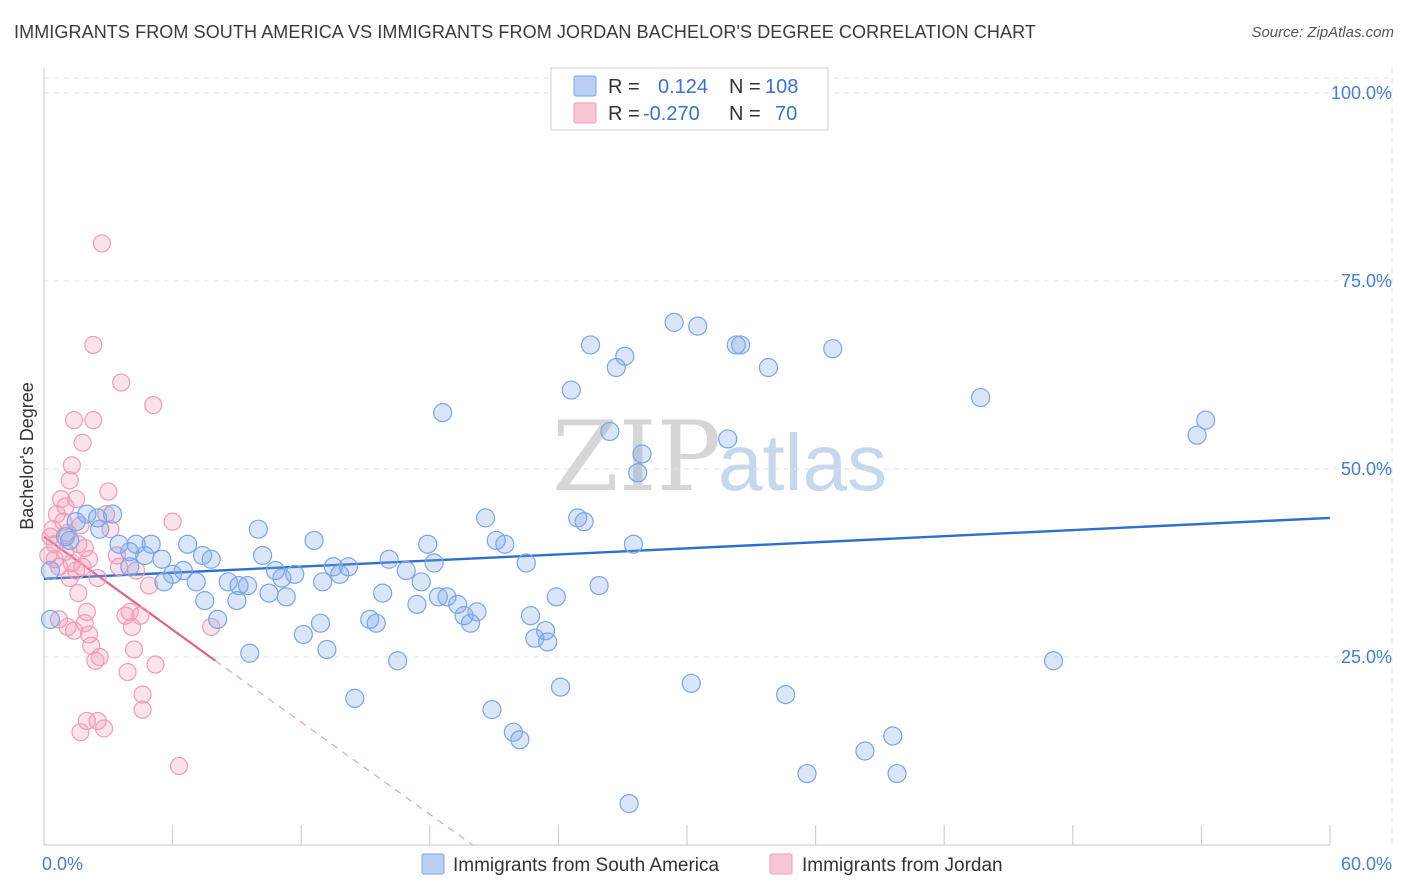 Image resolution: width=1406 pixels, height=892 pixels. I want to click on watermark-atlas: atlas, so click(802, 462).